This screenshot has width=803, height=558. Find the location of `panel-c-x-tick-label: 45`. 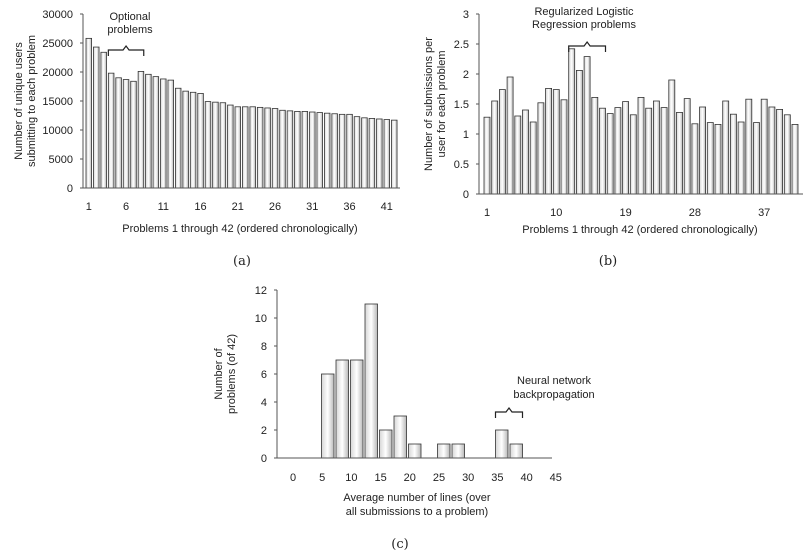

panel-c-x-tick-label: 45 is located at coordinates (556, 478).